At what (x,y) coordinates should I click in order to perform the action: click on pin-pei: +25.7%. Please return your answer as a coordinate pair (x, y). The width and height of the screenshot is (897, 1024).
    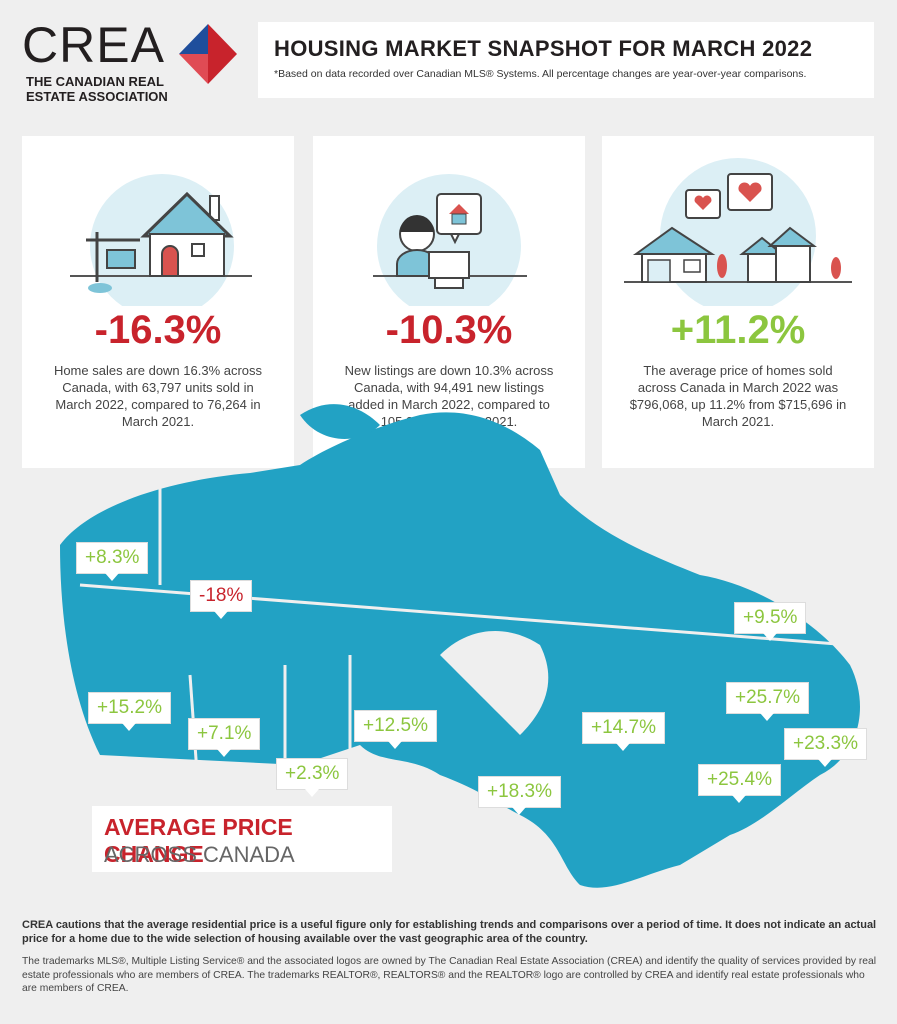
    Looking at the image, I should click on (767, 701).